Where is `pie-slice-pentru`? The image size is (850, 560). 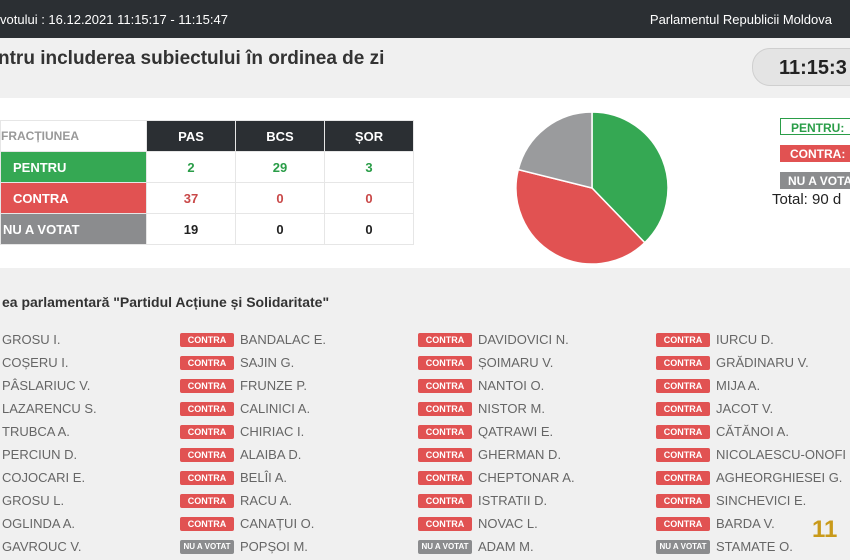
pie-slice-pentru is located at coordinates (630, 177).